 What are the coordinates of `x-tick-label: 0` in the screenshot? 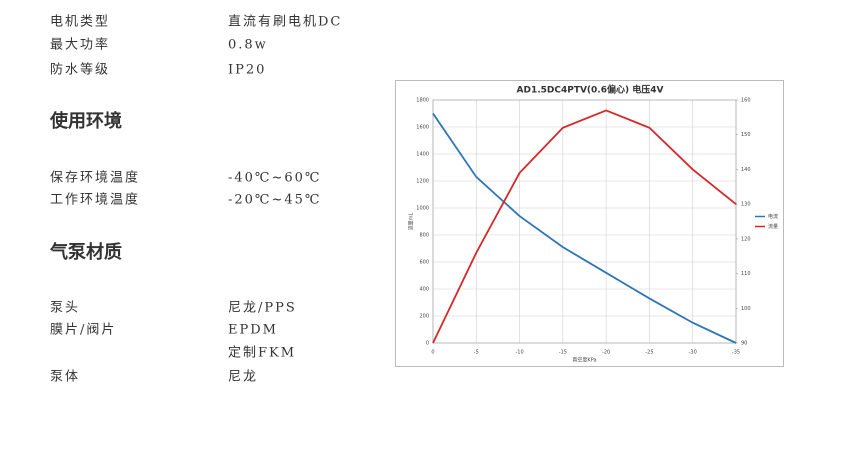 It's located at (432, 353).